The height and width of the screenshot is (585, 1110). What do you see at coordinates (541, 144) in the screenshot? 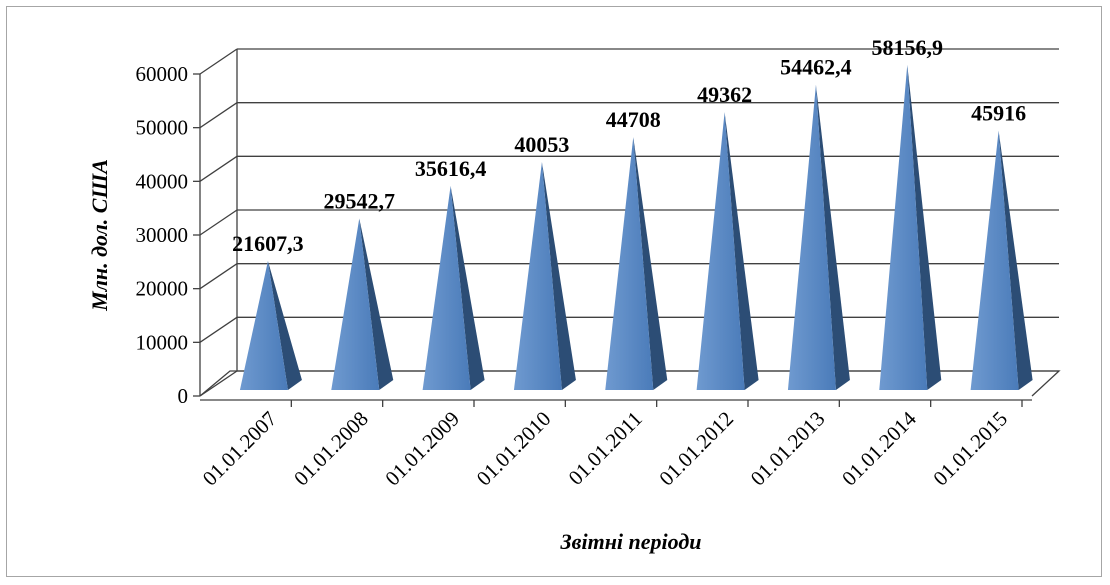
I see `data-label: 40053` at bounding box center [541, 144].